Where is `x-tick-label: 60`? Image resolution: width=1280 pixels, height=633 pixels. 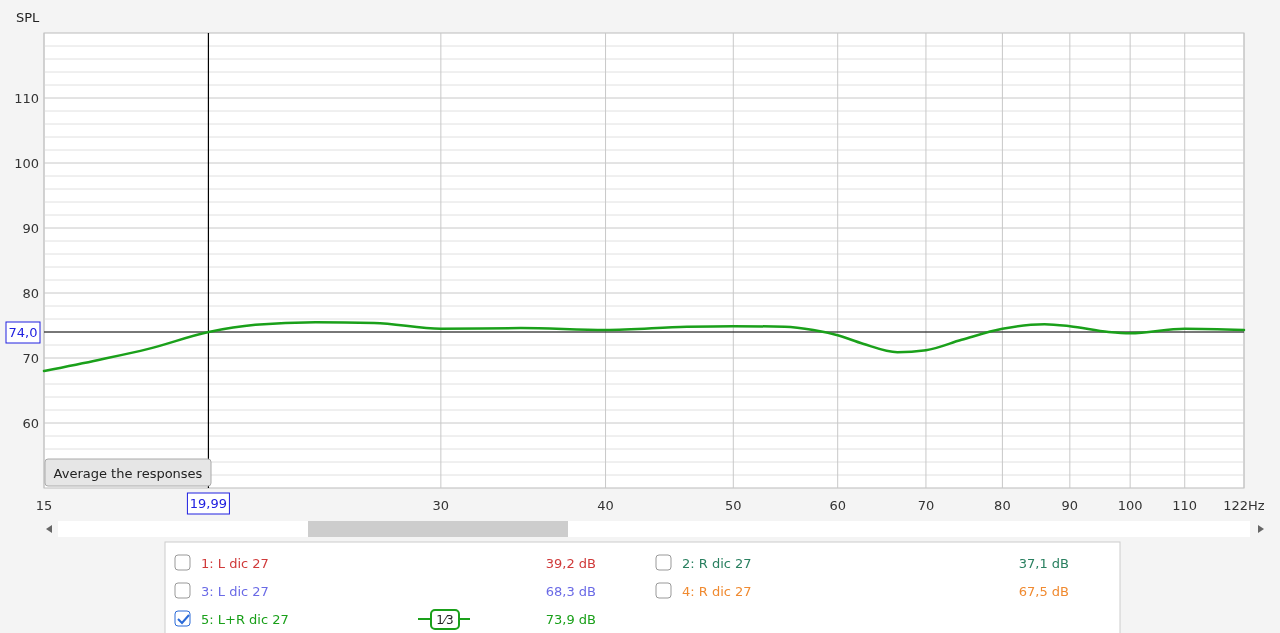
x-tick-label: 60 is located at coordinates (837, 505).